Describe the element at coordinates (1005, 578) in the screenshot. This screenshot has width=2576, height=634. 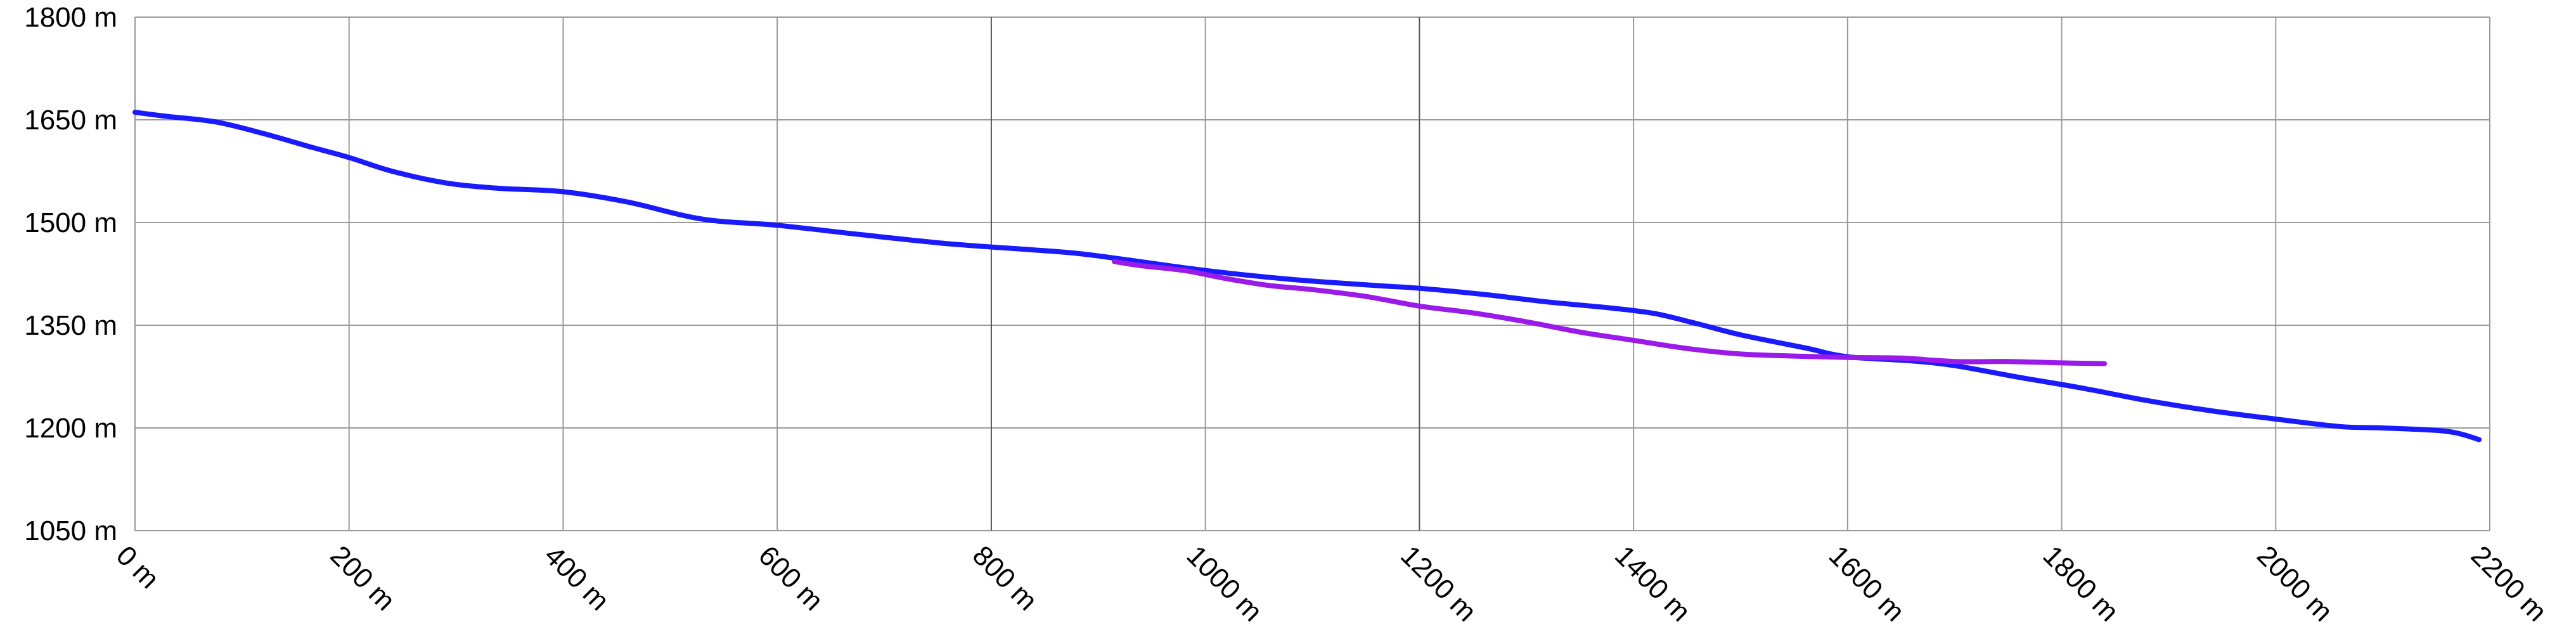
I see `x-tick-label: 800 m` at that location.